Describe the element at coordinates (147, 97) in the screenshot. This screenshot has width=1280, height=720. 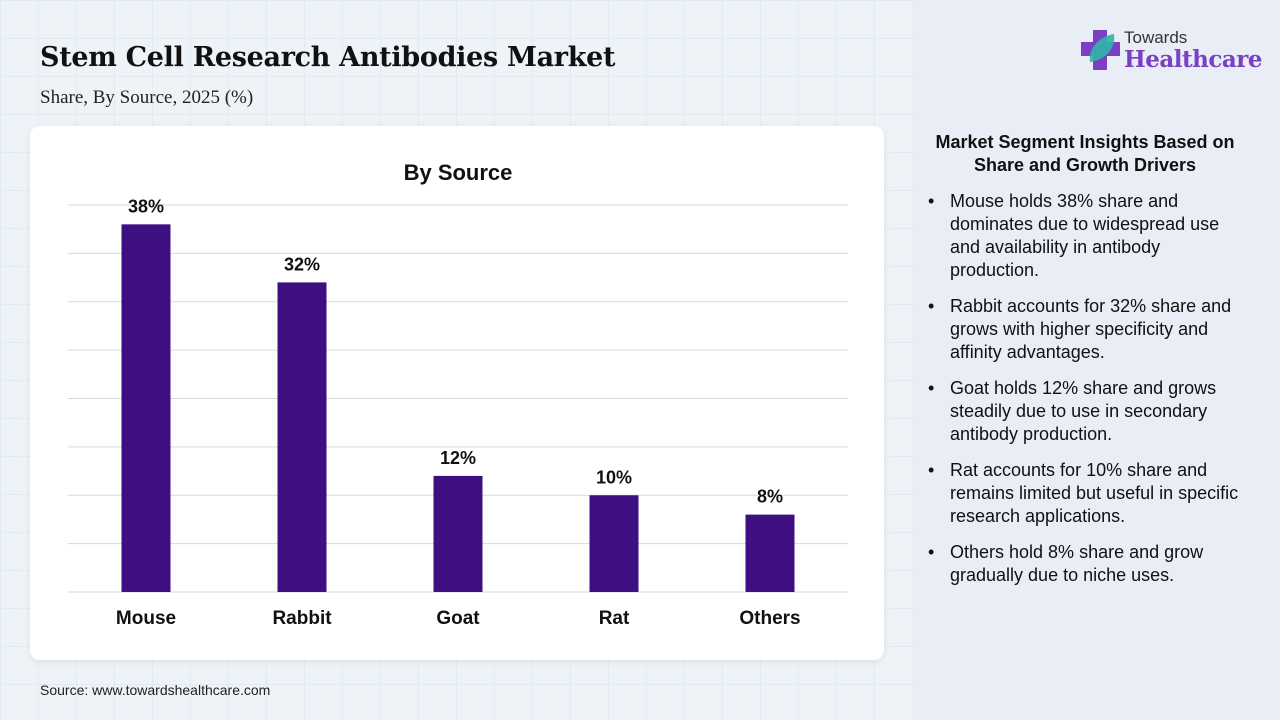
I see `page-subtitle: Share, By Source, 2025 (%)` at that location.